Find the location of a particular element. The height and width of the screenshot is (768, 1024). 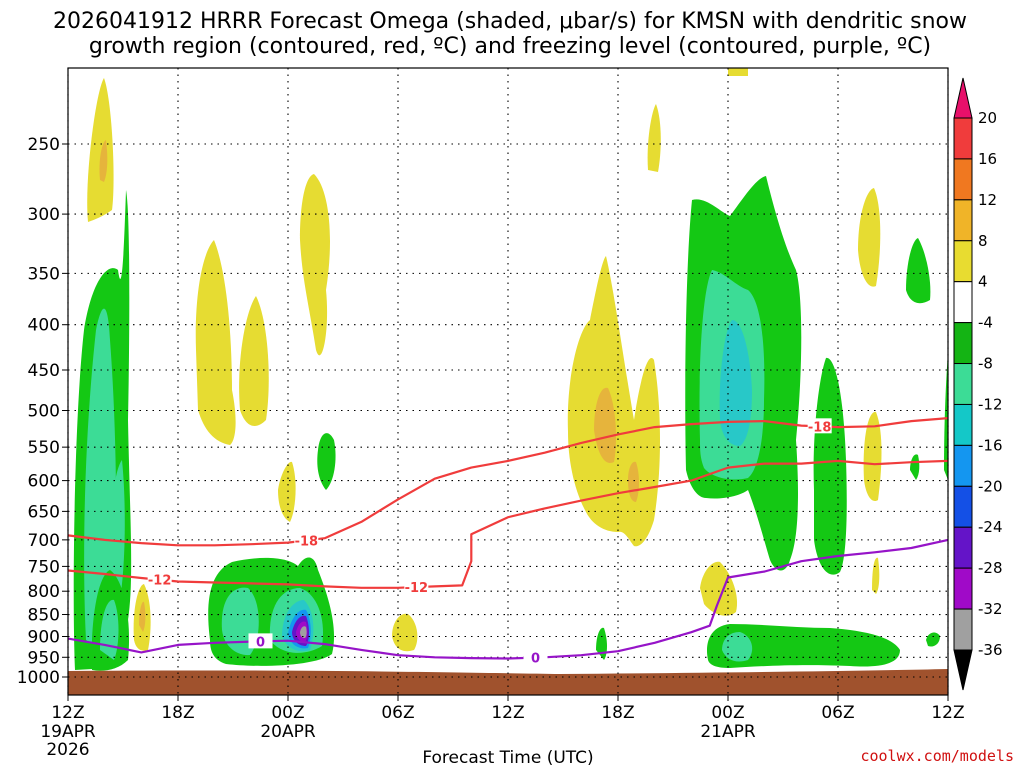

y-tick-label: 600 is located at coordinates (44, 482).